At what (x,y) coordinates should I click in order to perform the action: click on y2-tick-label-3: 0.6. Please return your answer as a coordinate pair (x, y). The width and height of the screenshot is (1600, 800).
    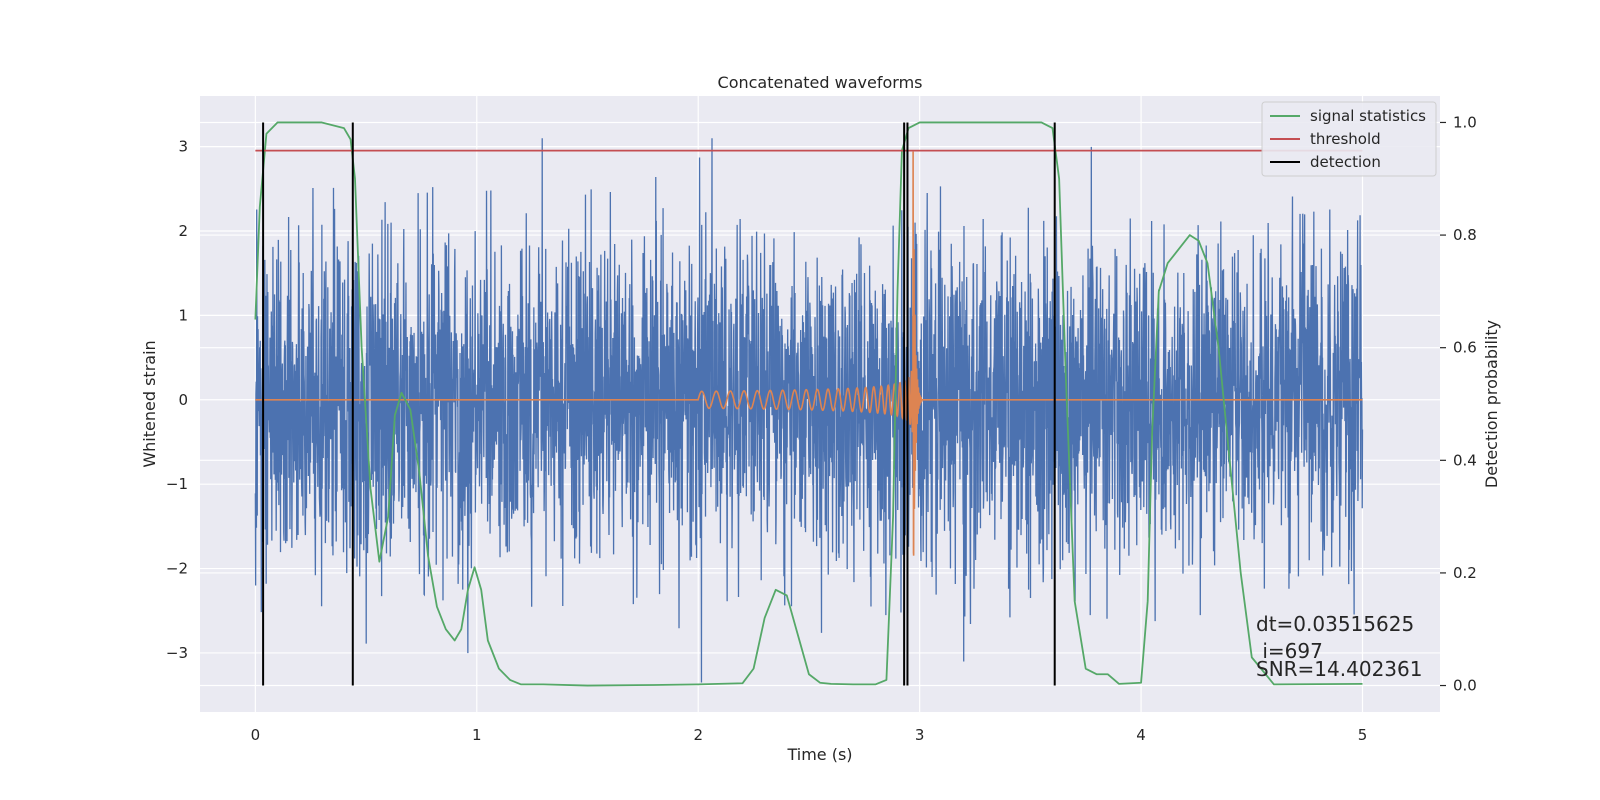
    Looking at the image, I should click on (1465, 348).